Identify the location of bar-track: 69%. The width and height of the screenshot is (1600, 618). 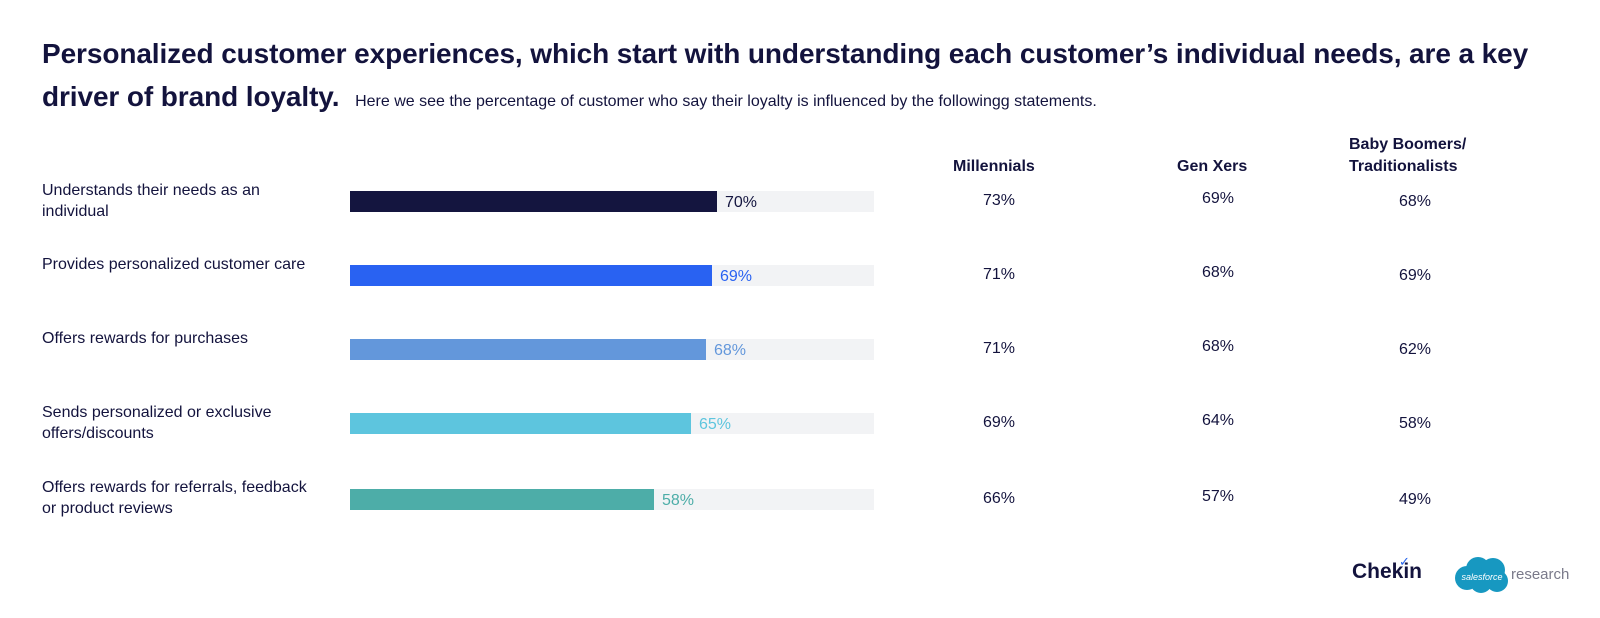
(612, 275).